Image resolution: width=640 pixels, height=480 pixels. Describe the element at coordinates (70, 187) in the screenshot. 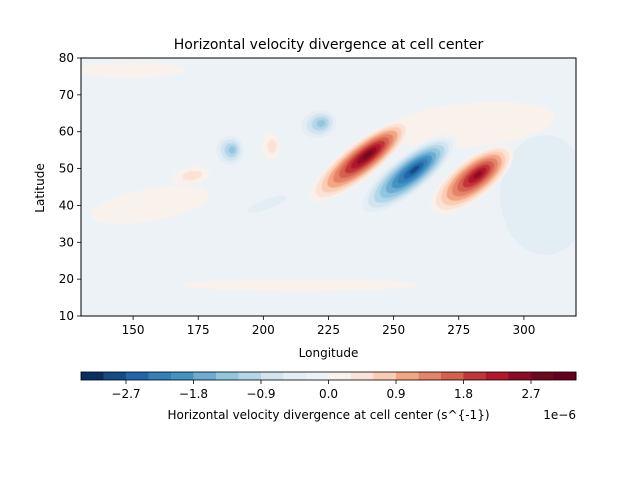

I see `y-axis-ticks: 10 20 30 40 50 60 70 80` at that location.